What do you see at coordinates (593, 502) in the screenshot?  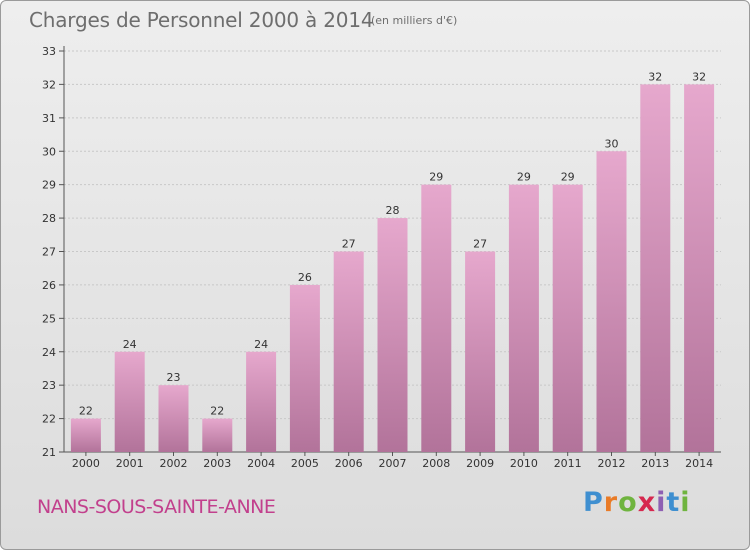 I see `logo-letter: P` at bounding box center [593, 502].